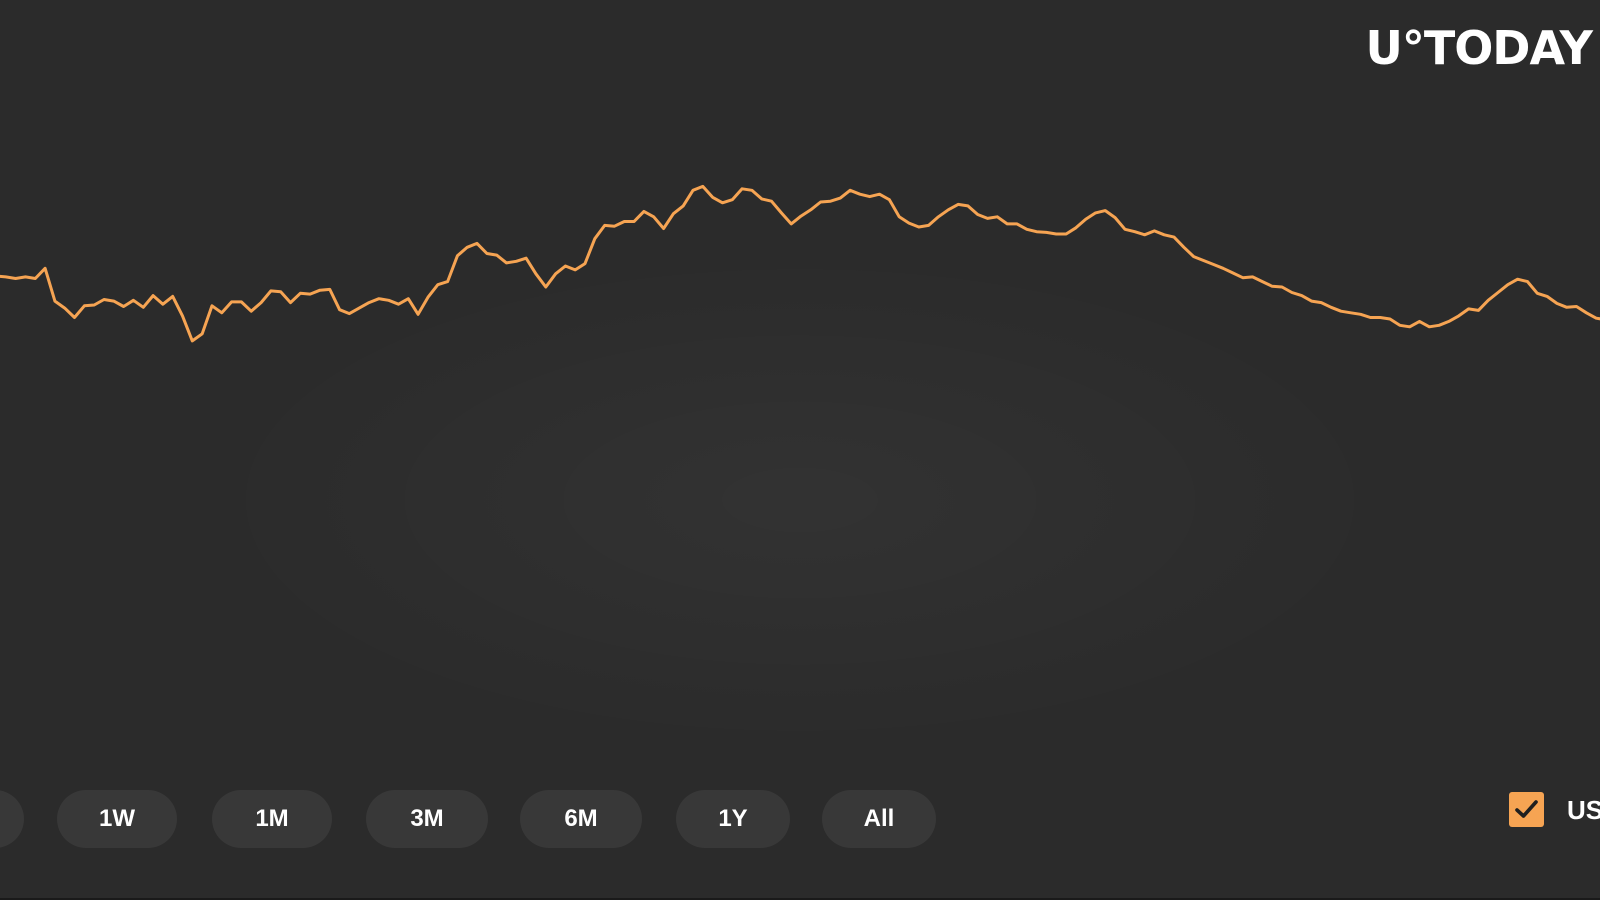  What do you see at coordinates (12, 819) in the screenshot?
I see `range-button-partial` at bounding box center [12, 819].